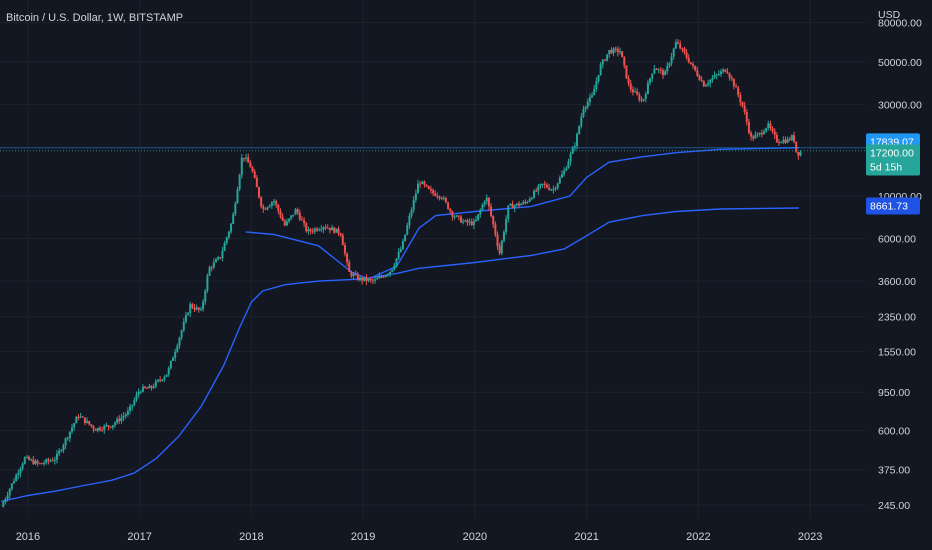 The height and width of the screenshot is (550, 932). What do you see at coordinates (894, 471) in the screenshot?
I see `y-tick-label: 375.00` at bounding box center [894, 471].